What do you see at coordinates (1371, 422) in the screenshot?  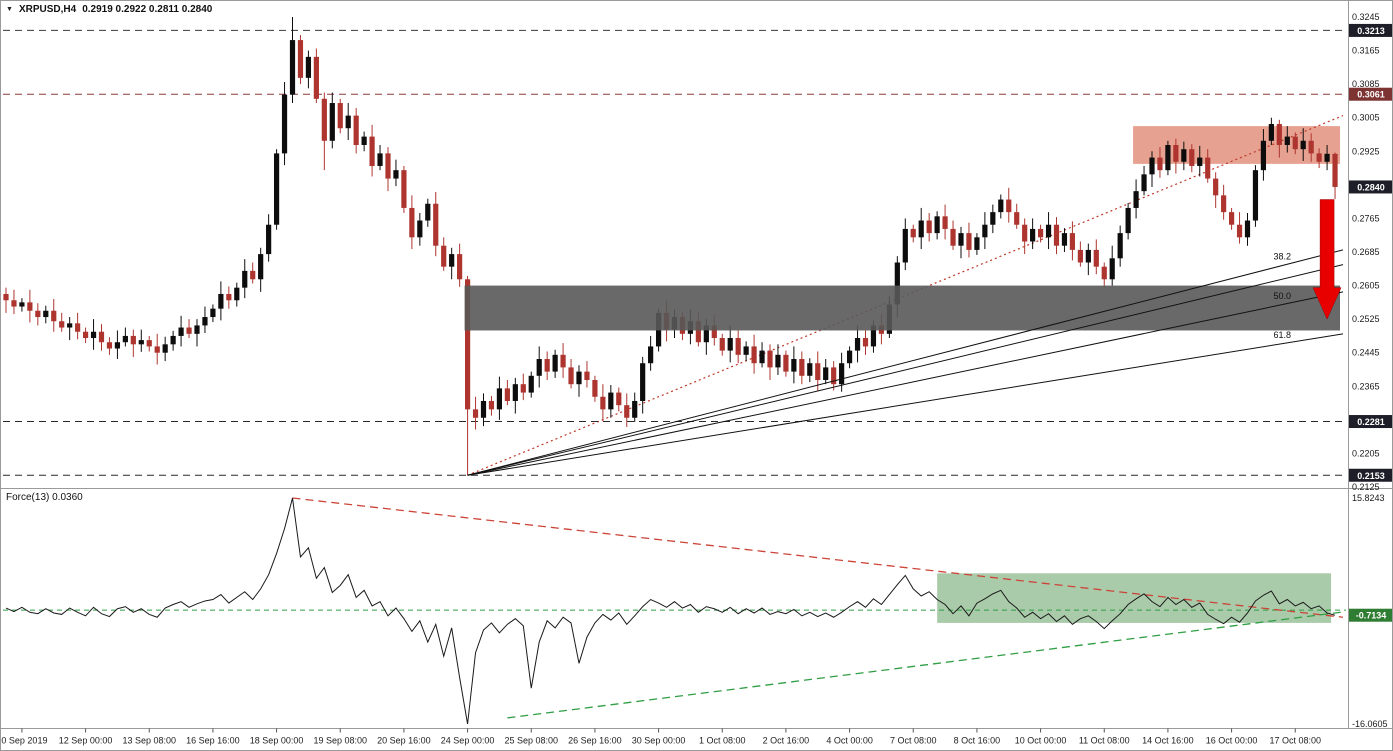 I see `price-badge-label: 0.2281` at bounding box center [1371, 422].